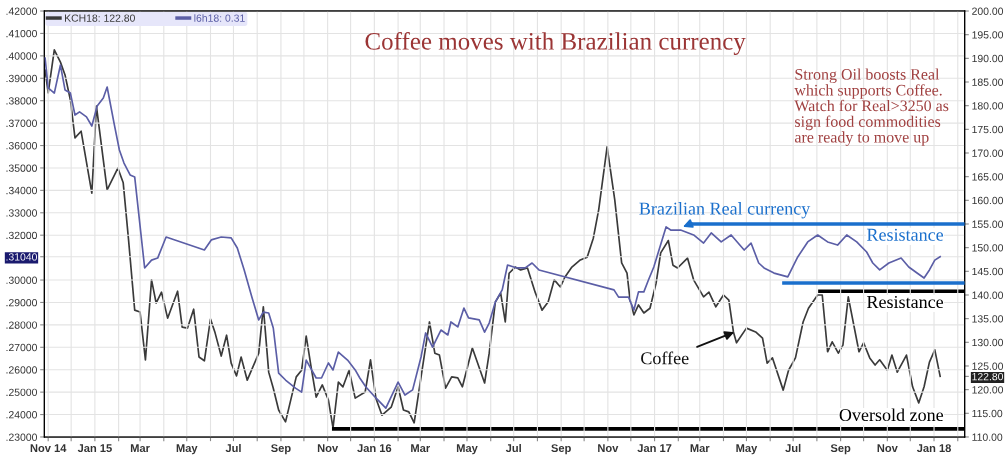 The width and height of the screenshot is (1008, 459). What do you see at coordinates (48, 448) in the screenshot?
I see `x-tick-label: Nov 14` at bounding box center [48, 448].